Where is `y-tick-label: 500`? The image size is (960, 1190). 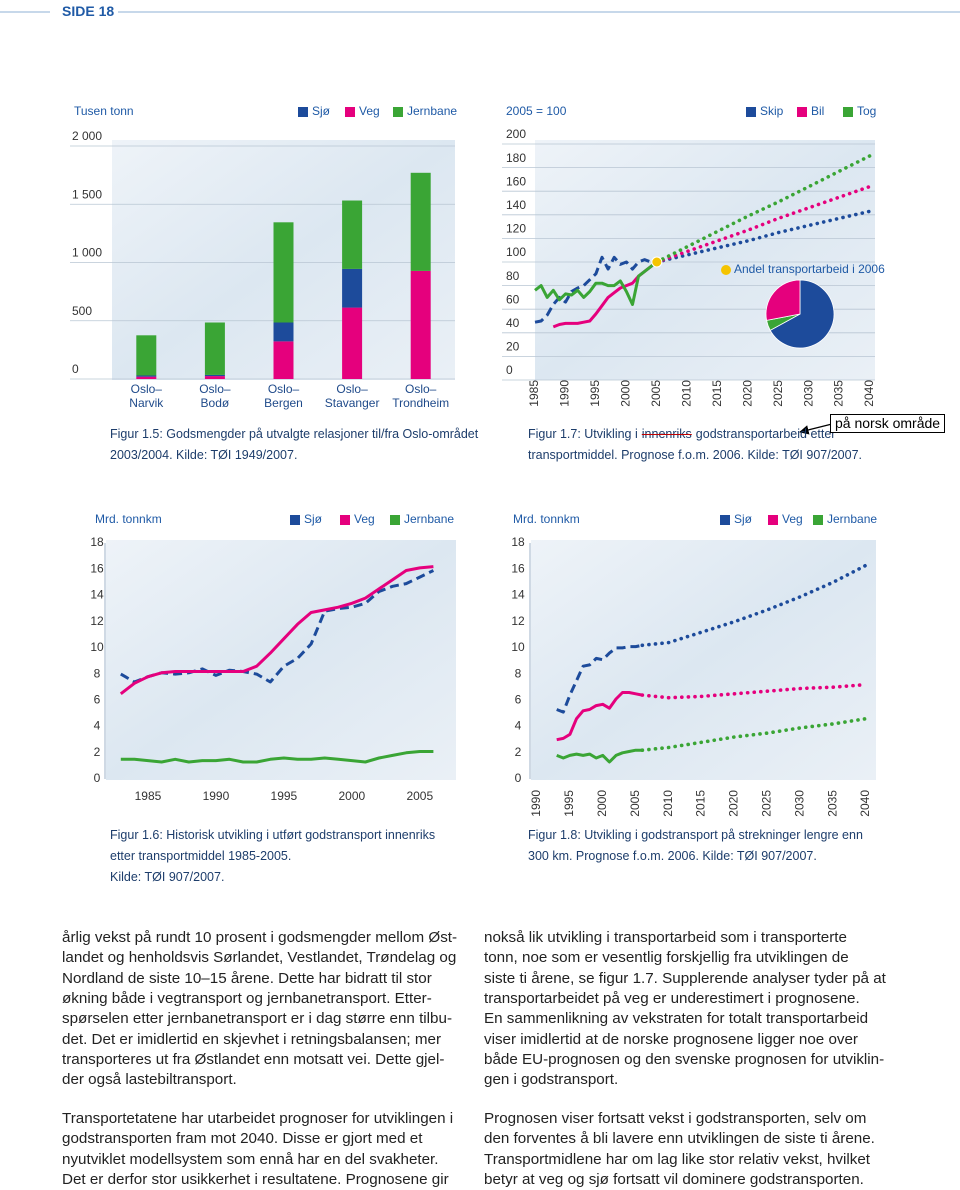
y-tick-label: 500 is located at coordinates (82, 311).